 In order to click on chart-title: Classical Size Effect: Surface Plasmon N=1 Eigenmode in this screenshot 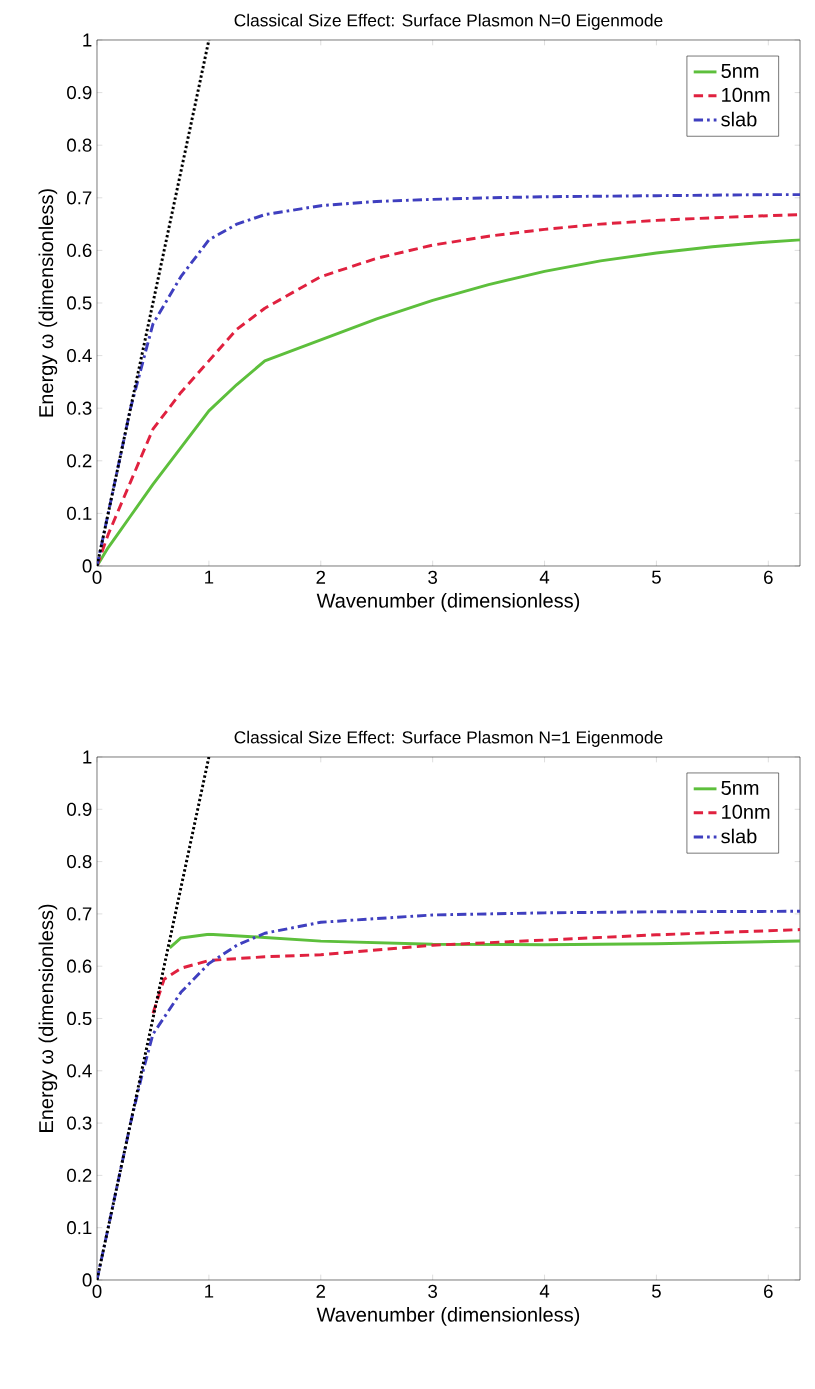, I will do `click(448, 738)`.